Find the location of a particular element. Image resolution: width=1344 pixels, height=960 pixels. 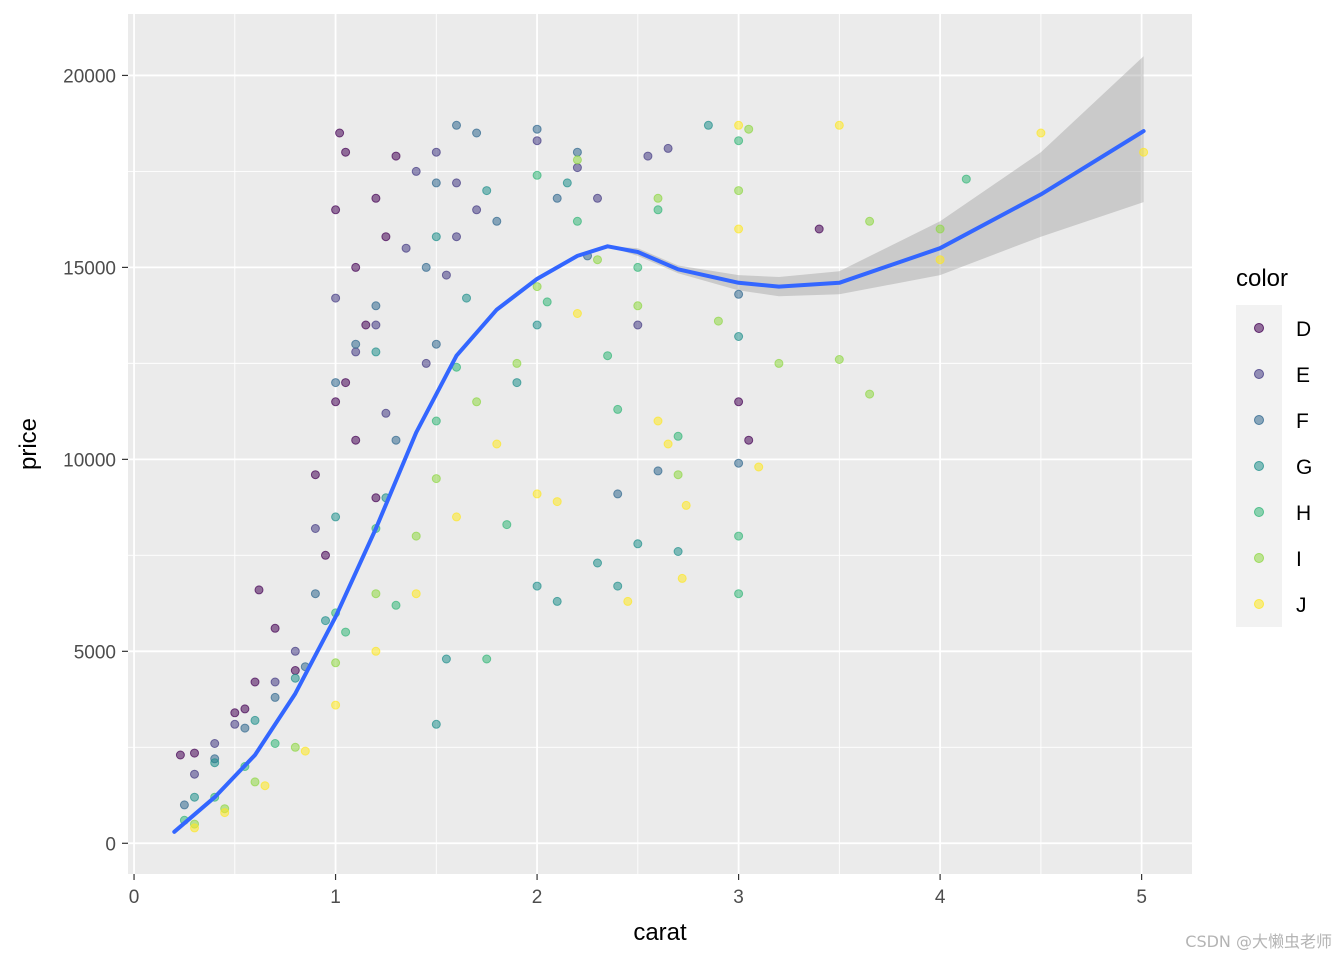

legend-key-J is located at coordinates (1259, 604).